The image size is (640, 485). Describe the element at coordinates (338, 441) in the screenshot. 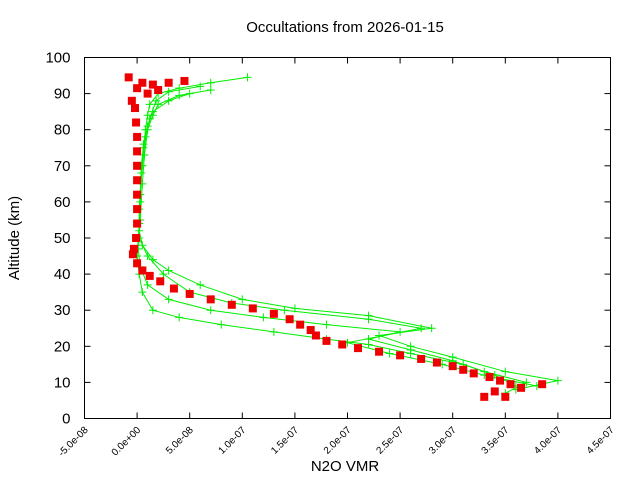

I see `x-tick-label: 2.0e-07` at that location.